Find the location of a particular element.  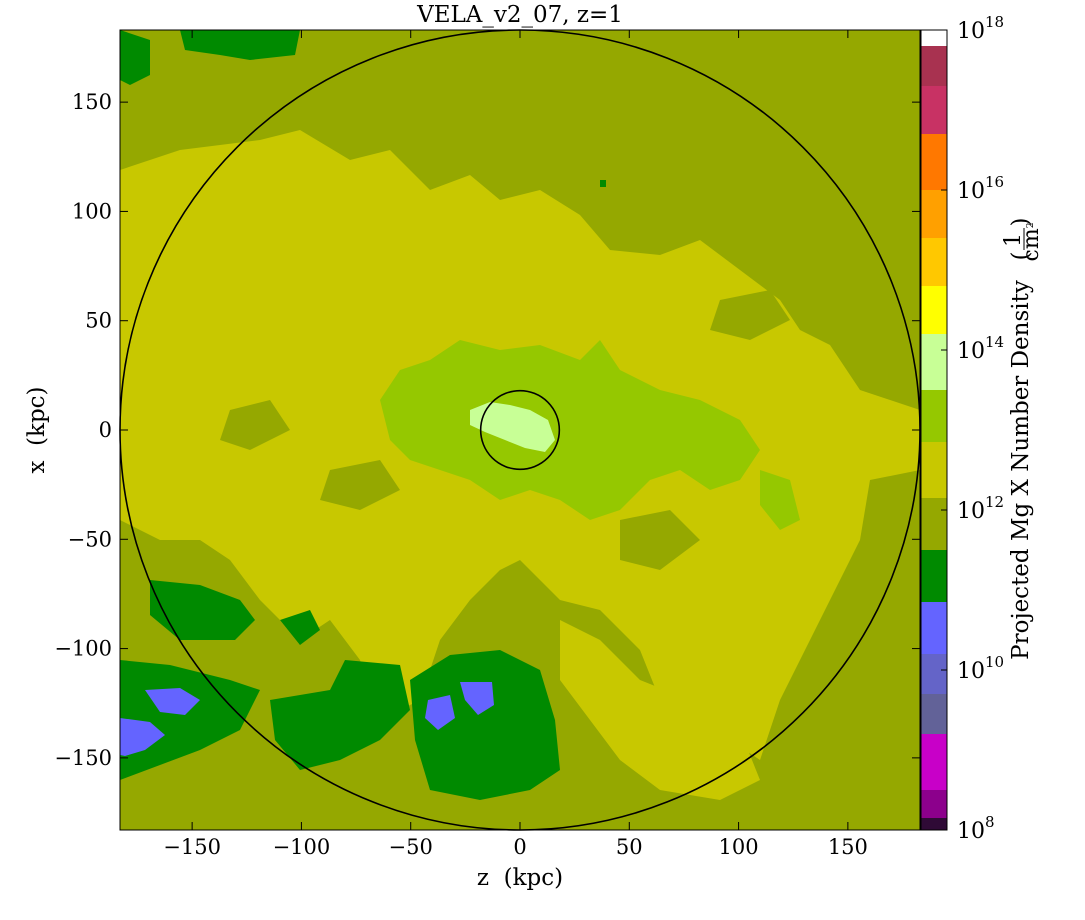

x-tick-label: −100 is located at coordinates (302, 847).